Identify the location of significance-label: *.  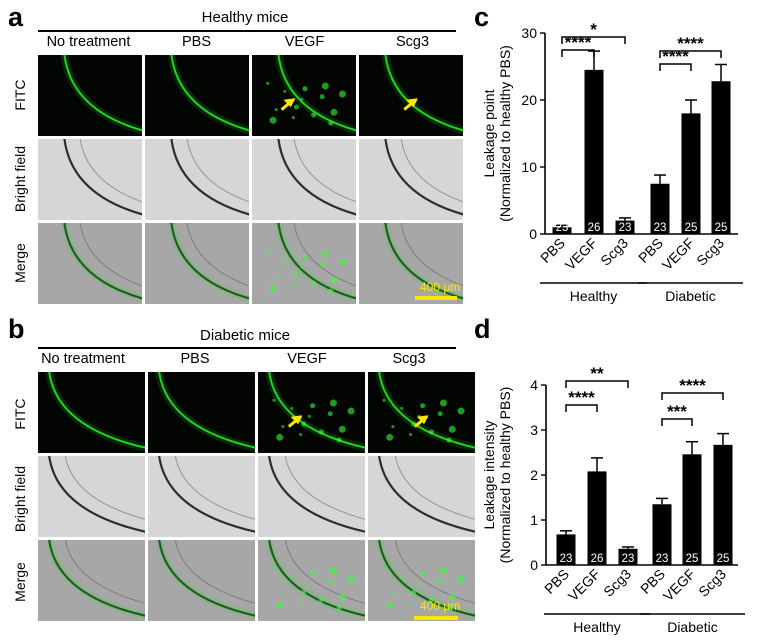
(593, 29).